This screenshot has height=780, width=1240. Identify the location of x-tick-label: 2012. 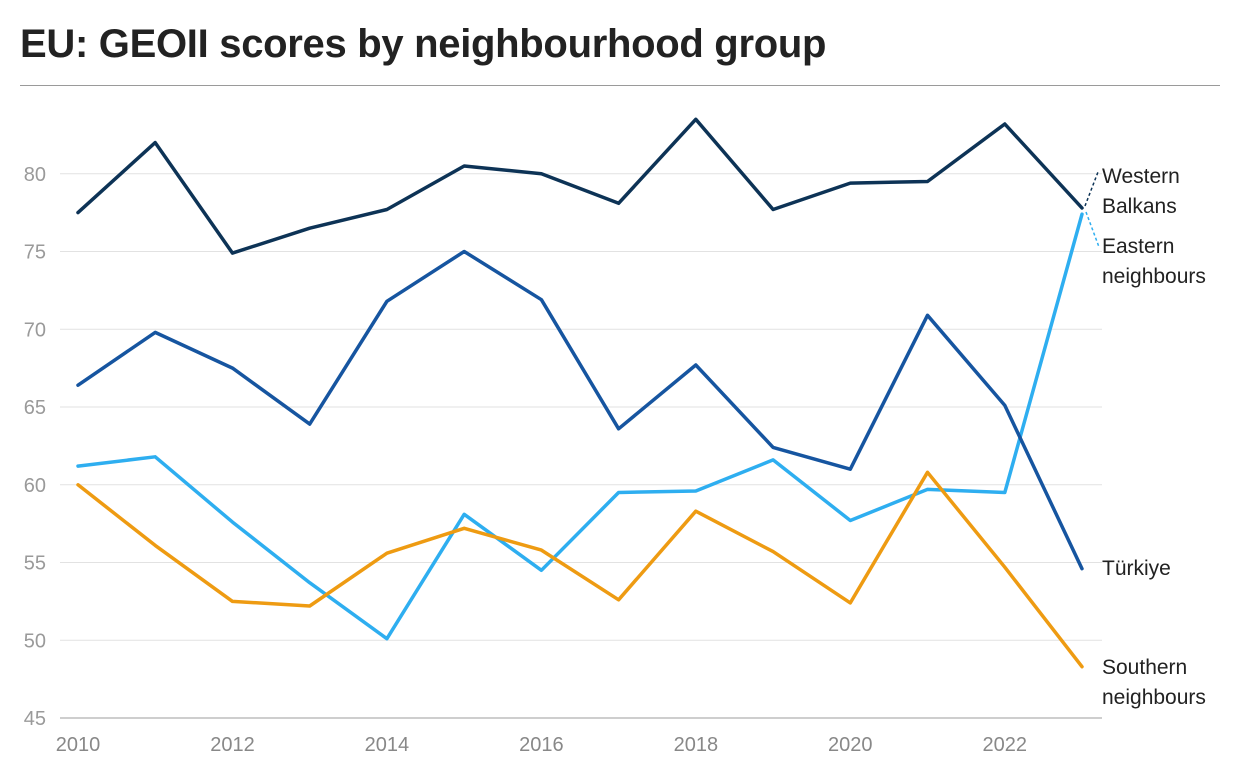
(232, 745).